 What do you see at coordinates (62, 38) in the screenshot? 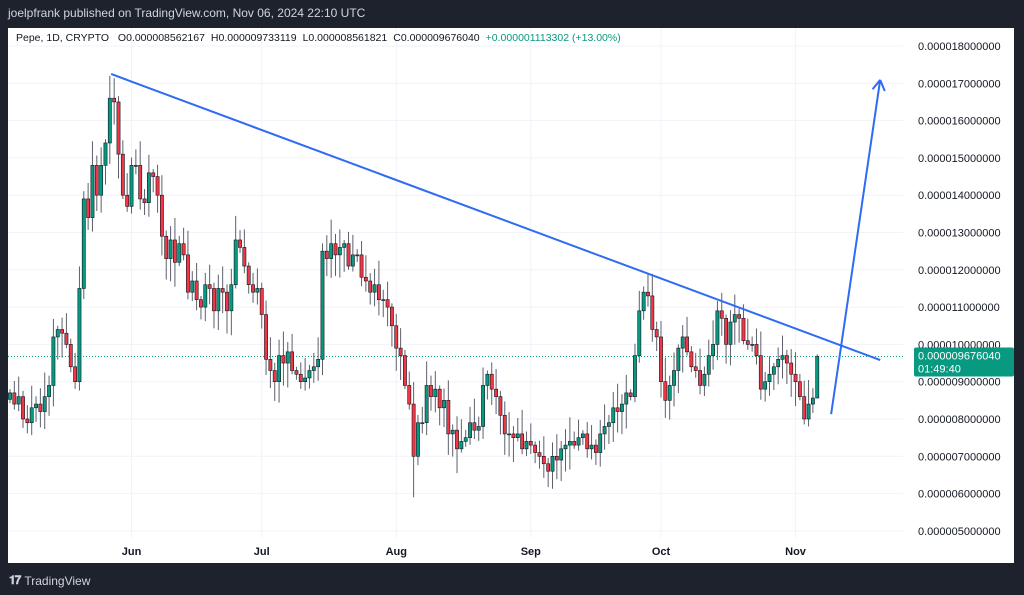
I see `symbol-label: Pepe, 1D, CRYPTO` at bounding box center [62, 38].